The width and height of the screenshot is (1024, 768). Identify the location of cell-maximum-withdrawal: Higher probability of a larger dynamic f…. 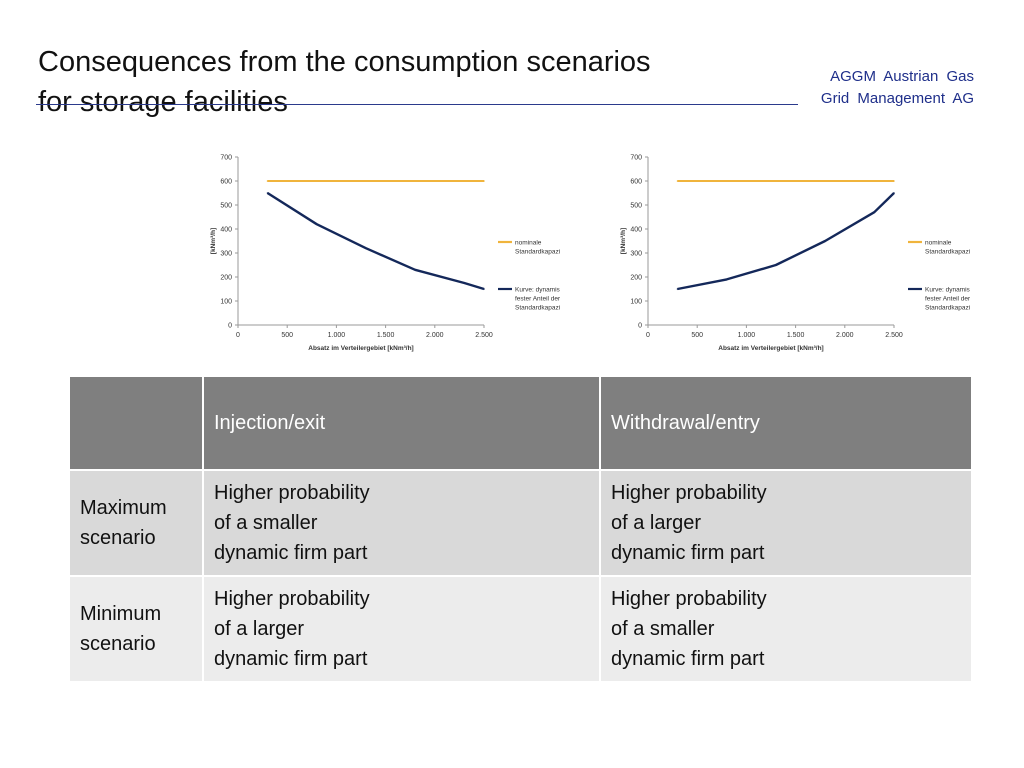
(786, 523).